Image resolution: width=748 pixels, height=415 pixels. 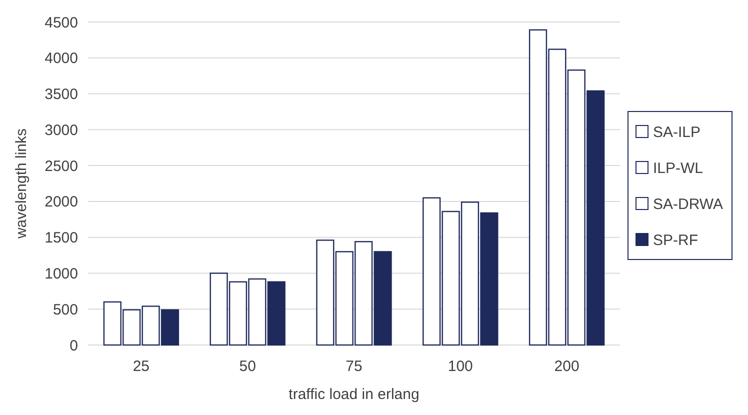 What do you see at coordinates (61, 273) in the screenshot?
I see `y-tick-label: 1000` at bounding box center [61, 273].